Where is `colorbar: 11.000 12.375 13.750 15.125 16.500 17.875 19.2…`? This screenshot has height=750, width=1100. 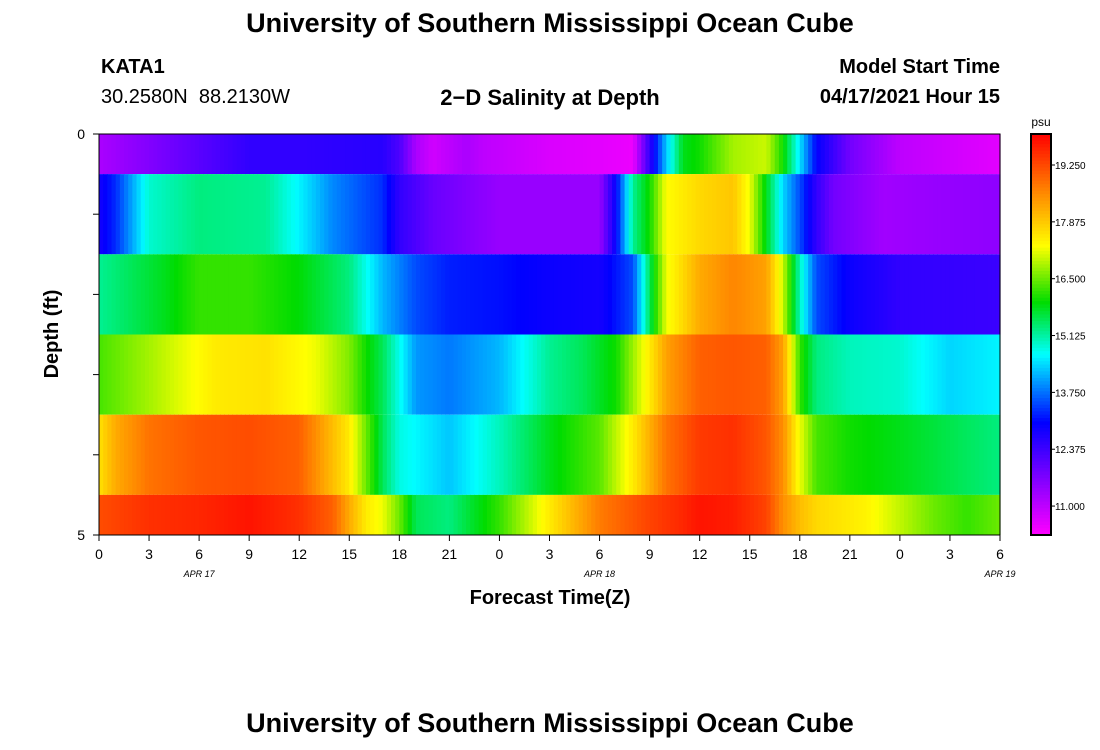 colorbar: 11.000 12.375 13.750 15.125 16.500 17.875 19.2… is located at coordinates (1058, 334).